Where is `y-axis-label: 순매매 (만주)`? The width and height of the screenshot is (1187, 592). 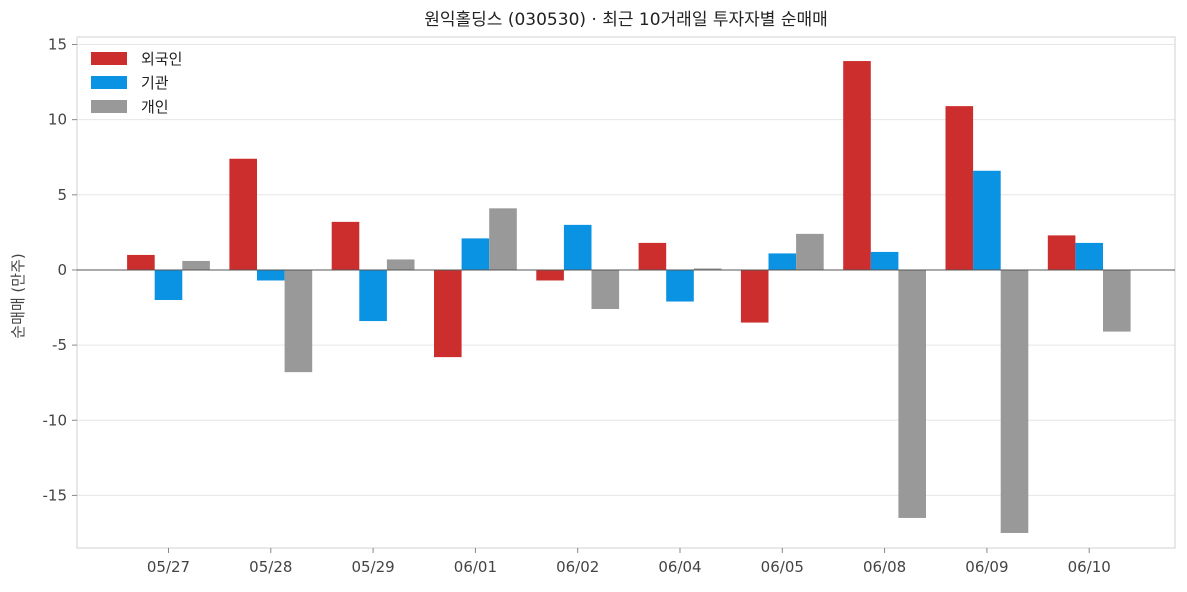 y-axis-label: 순매매 (만주) is located at coordinates (18, 295).